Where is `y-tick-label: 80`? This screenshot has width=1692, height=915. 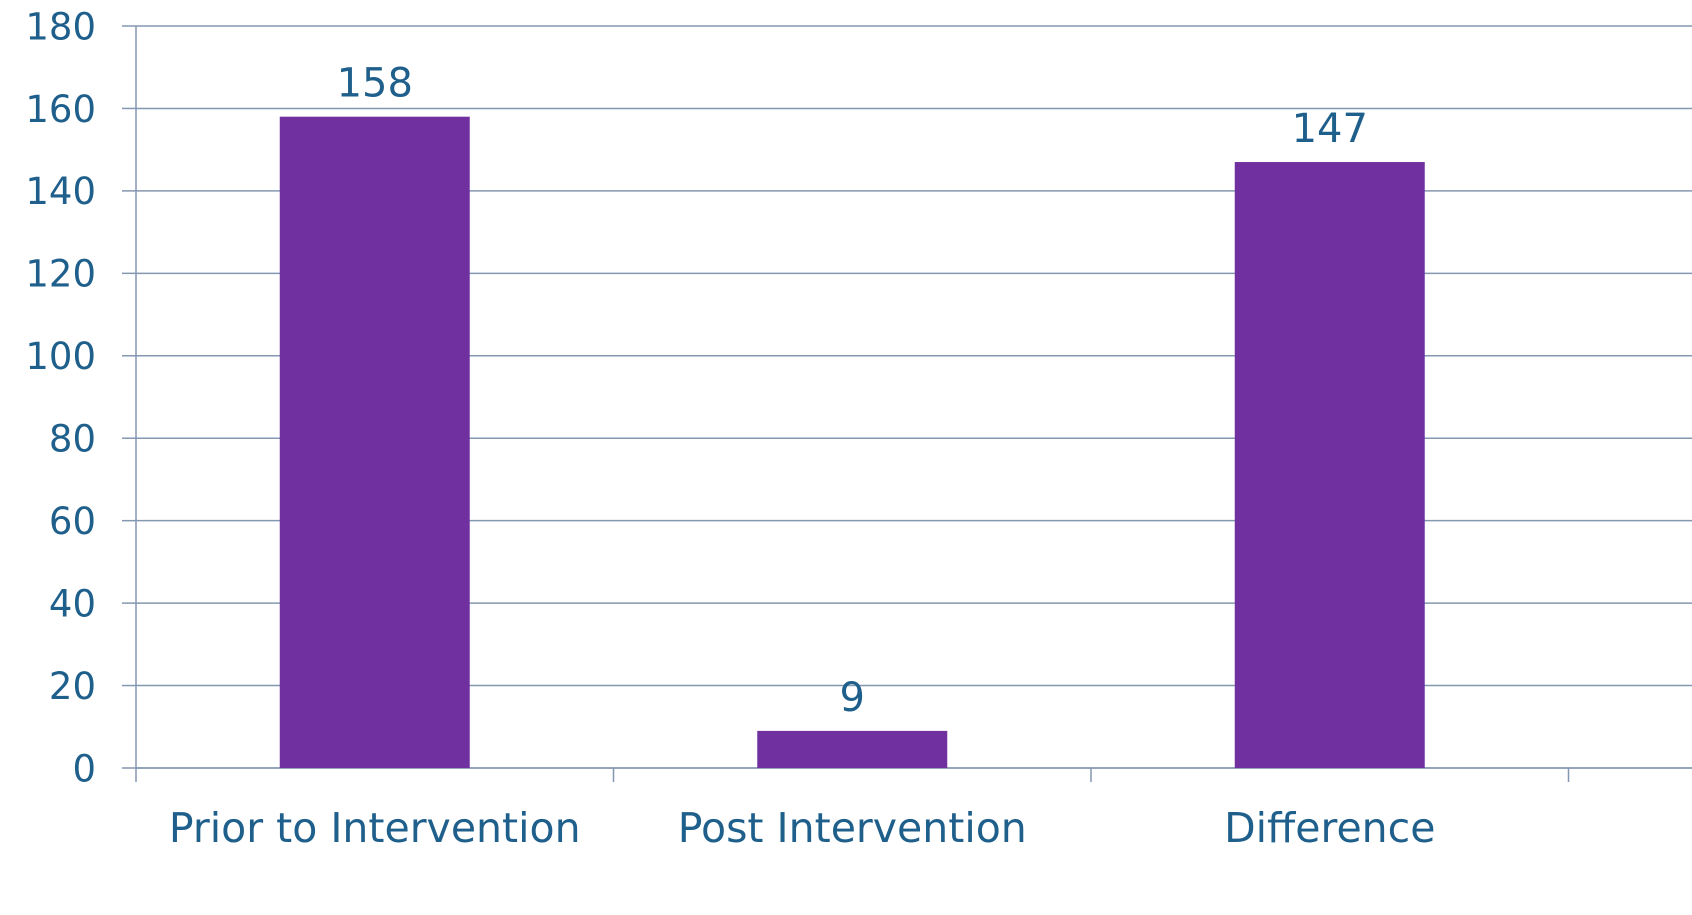 y-tick-label: 80 is located at coordinates (72, 439).